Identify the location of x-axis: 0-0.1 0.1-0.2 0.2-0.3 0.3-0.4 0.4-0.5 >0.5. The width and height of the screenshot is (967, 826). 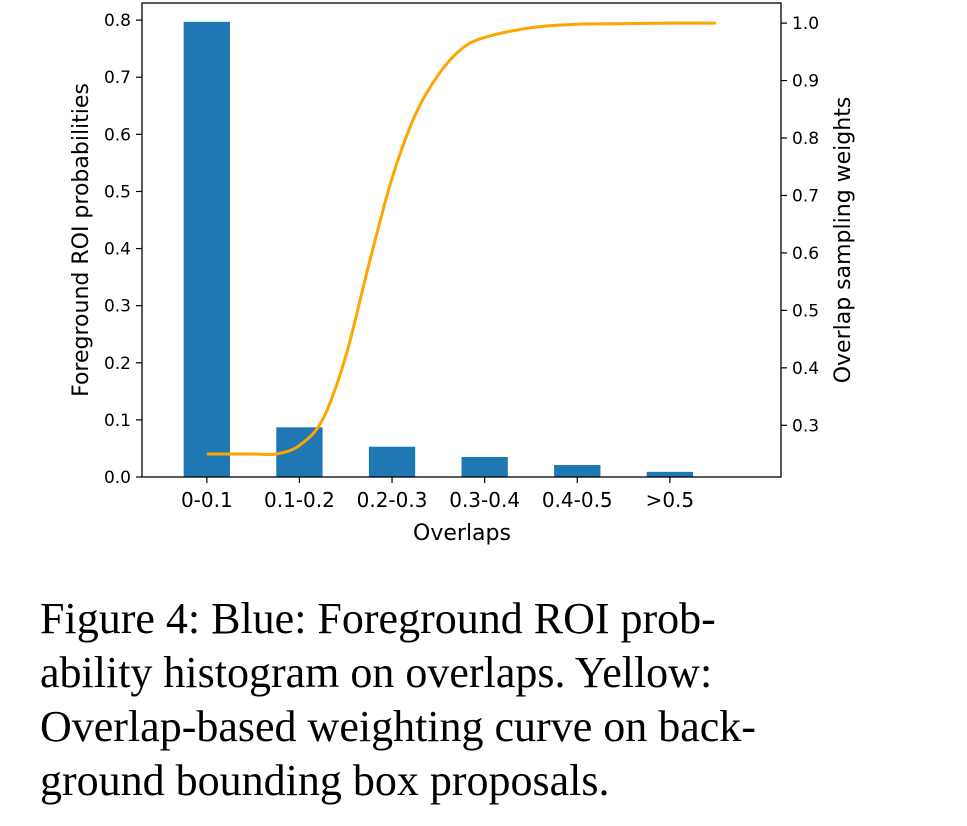
(437, 494).